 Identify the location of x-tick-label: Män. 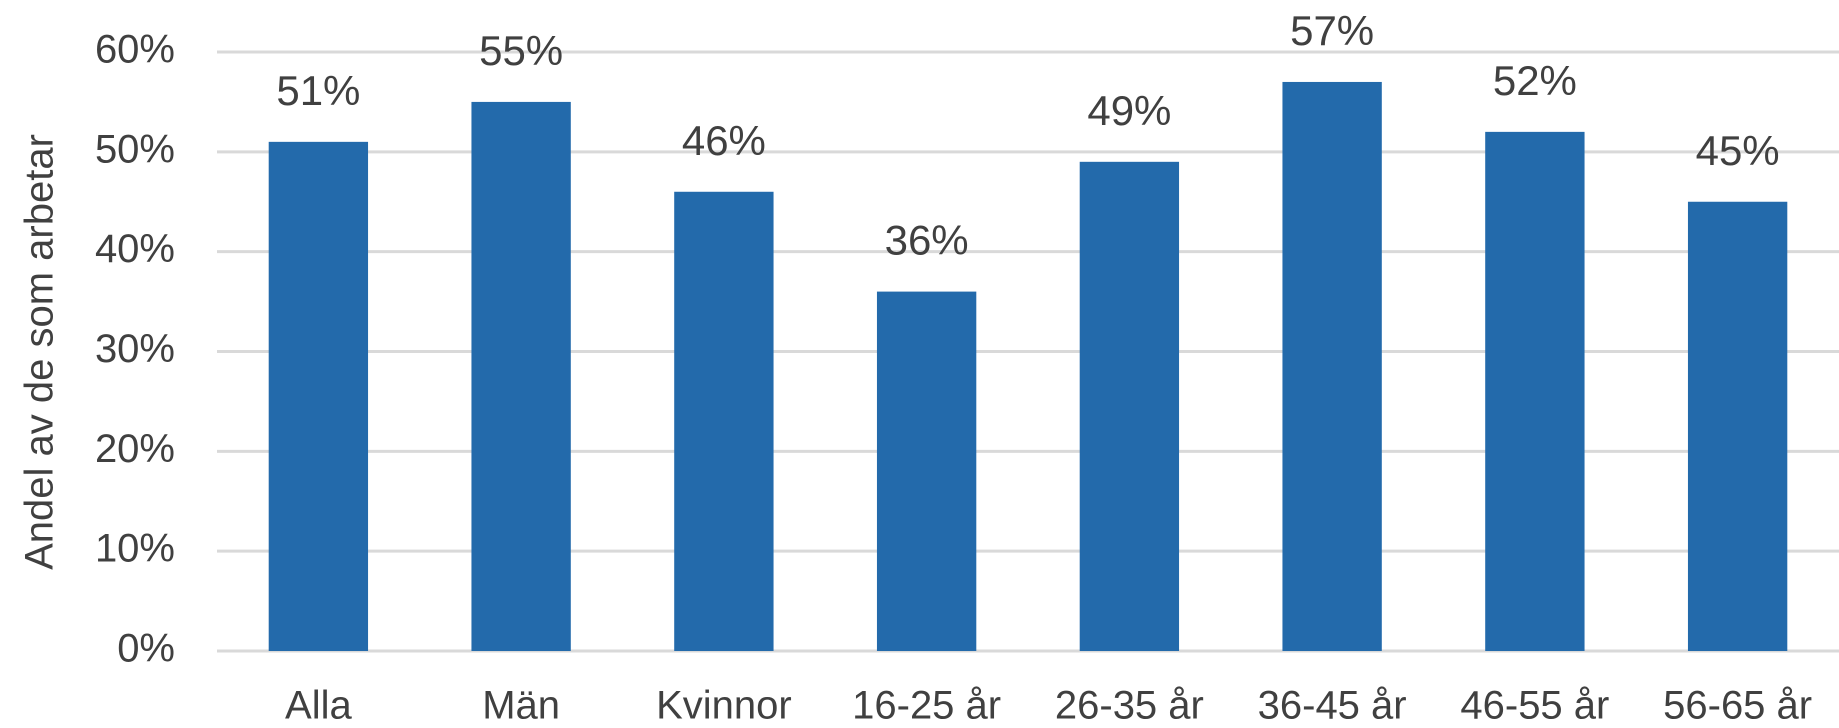
(521, 706).